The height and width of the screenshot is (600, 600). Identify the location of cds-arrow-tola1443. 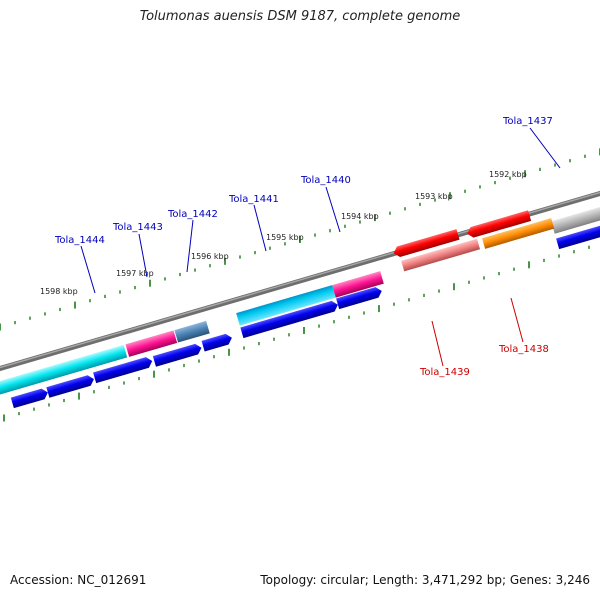
(123, 370).